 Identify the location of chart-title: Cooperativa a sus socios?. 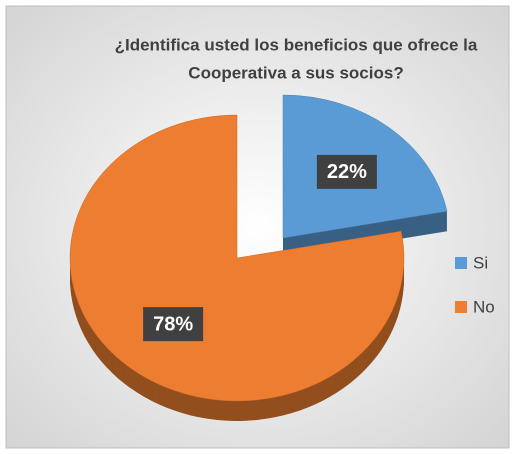
(295, 72).